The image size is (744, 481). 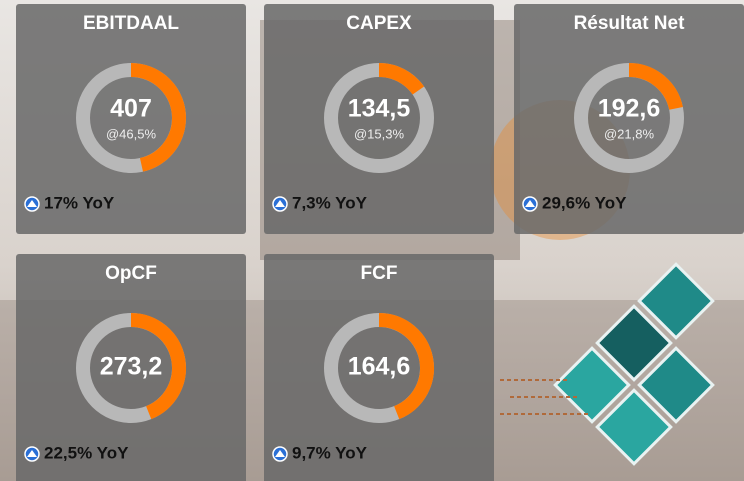 I want to click on card-title: Résultat Net, so click(x=630, y=23).